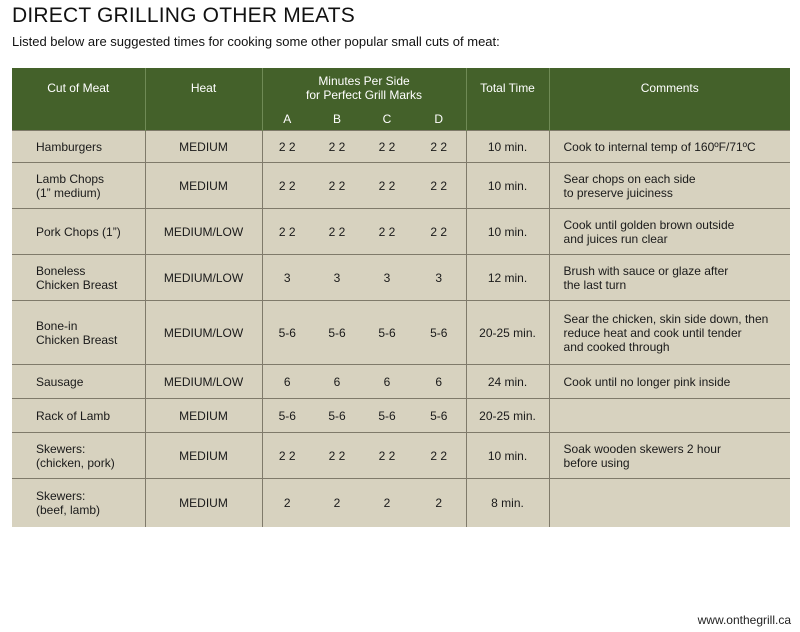  What do you see at coordinates (596, 462) in the screenshot?
I see `comment-line: before using` at bounding box center [596, 462].